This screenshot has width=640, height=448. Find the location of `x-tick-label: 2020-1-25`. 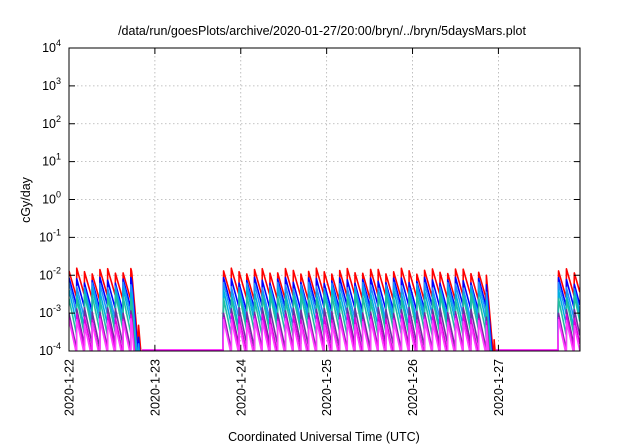

x-tick-label: 2020-1-25 is located at coordinates (327, 387).